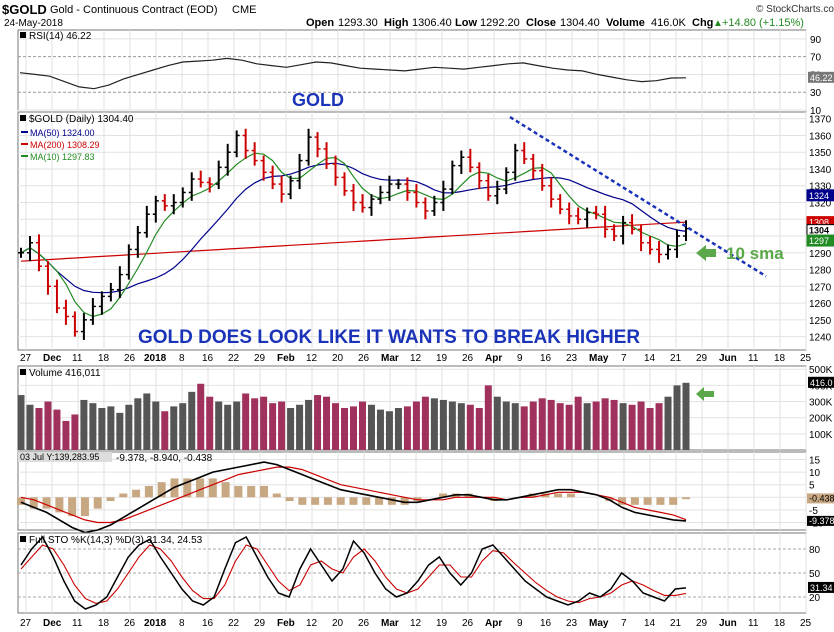  I want to click on macd-line, so click(353, 497).